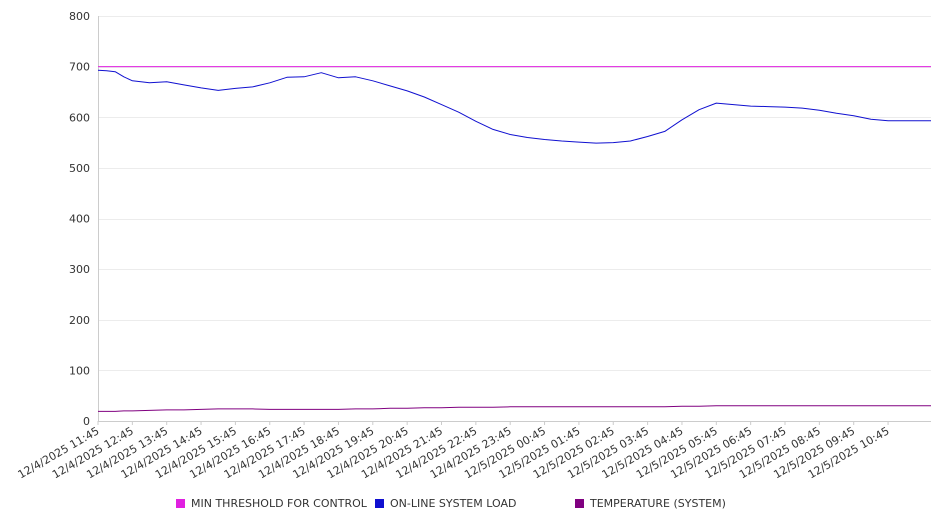  I want to click on y-tick-label: 200, so click(79, 320).